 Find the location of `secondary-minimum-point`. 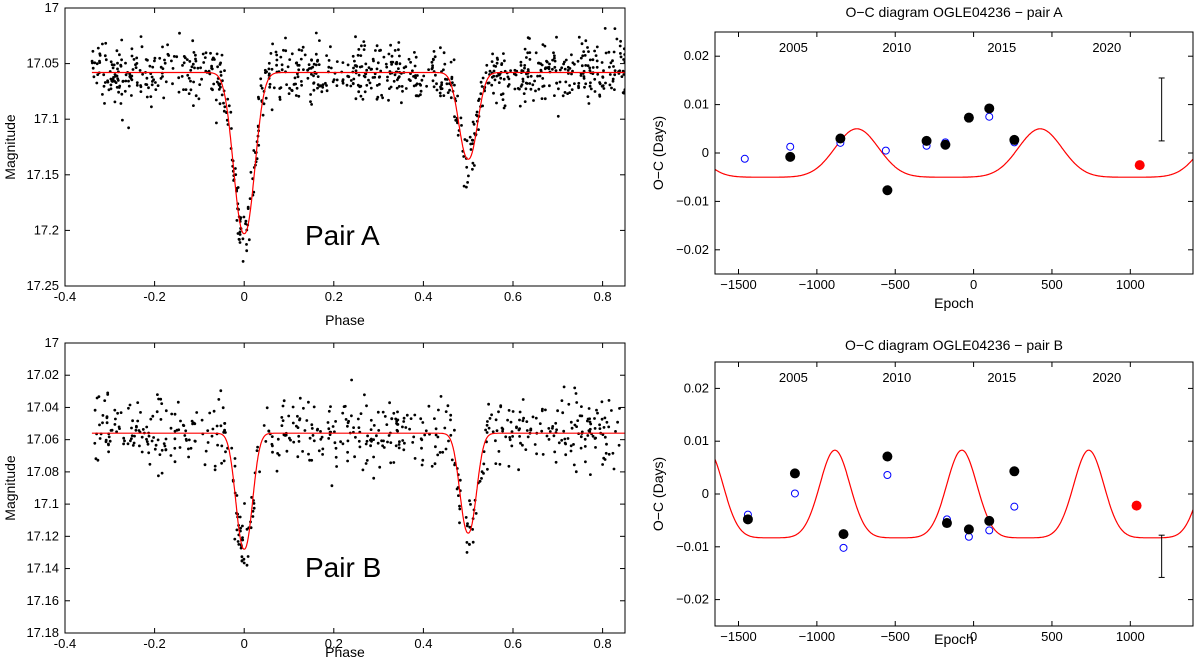

secondary-minimum-point is located at coordinates (989, 116).